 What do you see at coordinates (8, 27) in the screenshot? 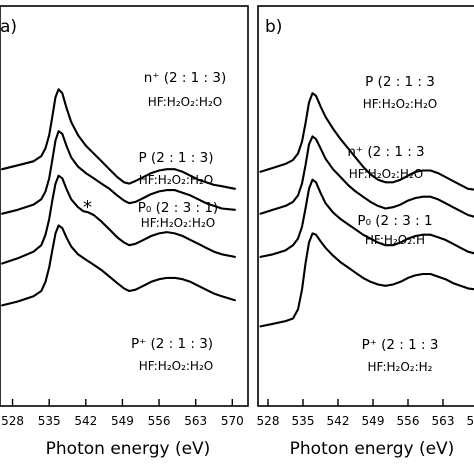
I see `panel-a-label: a)` at bounding box center [8, 27].